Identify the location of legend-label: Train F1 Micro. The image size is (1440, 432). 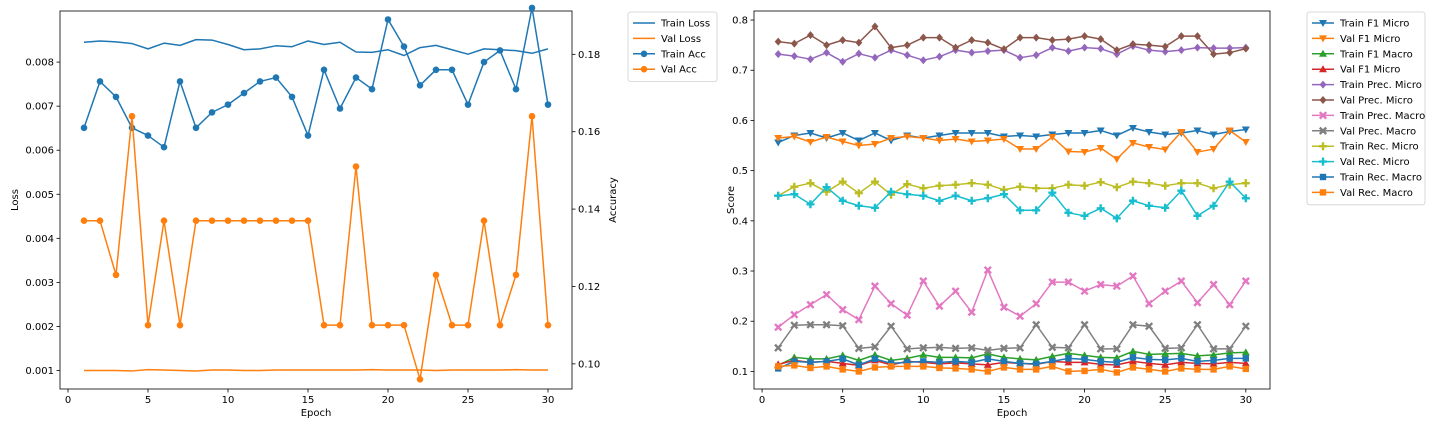
(1374, 24).